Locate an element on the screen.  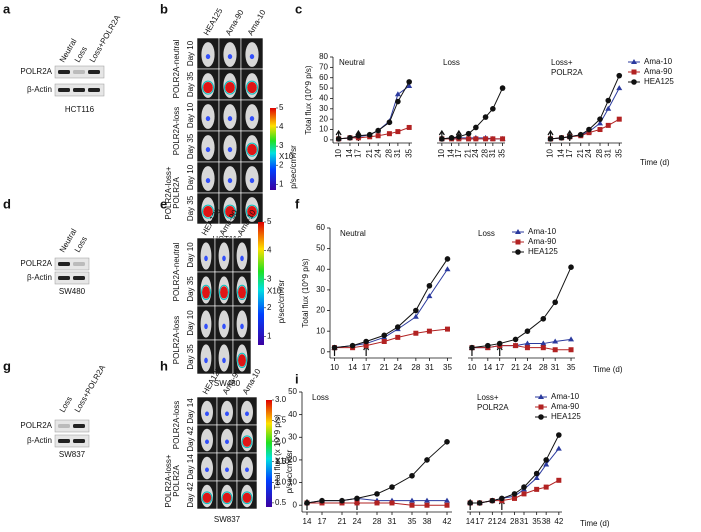
y-tick-label: 0 is located at coordinates (323, 351).